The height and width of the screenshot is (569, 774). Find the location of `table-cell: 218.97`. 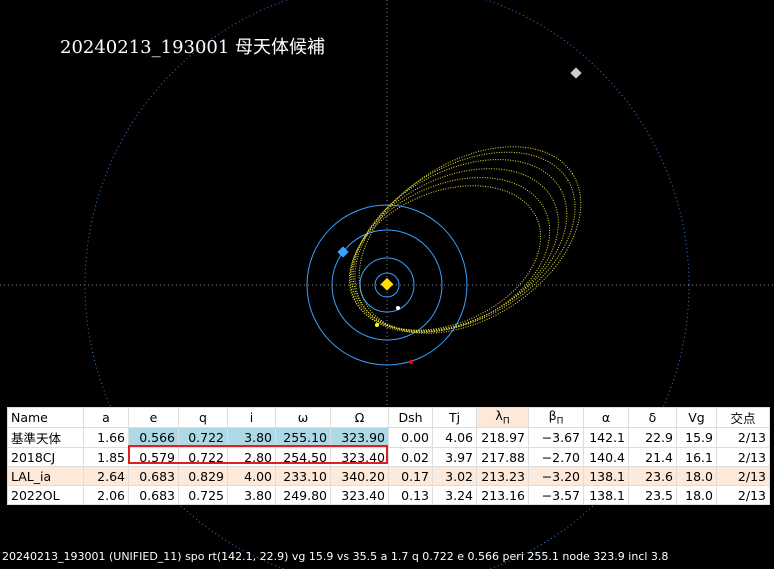

table-cell: 218.97 is located at coordinates (502, 437).